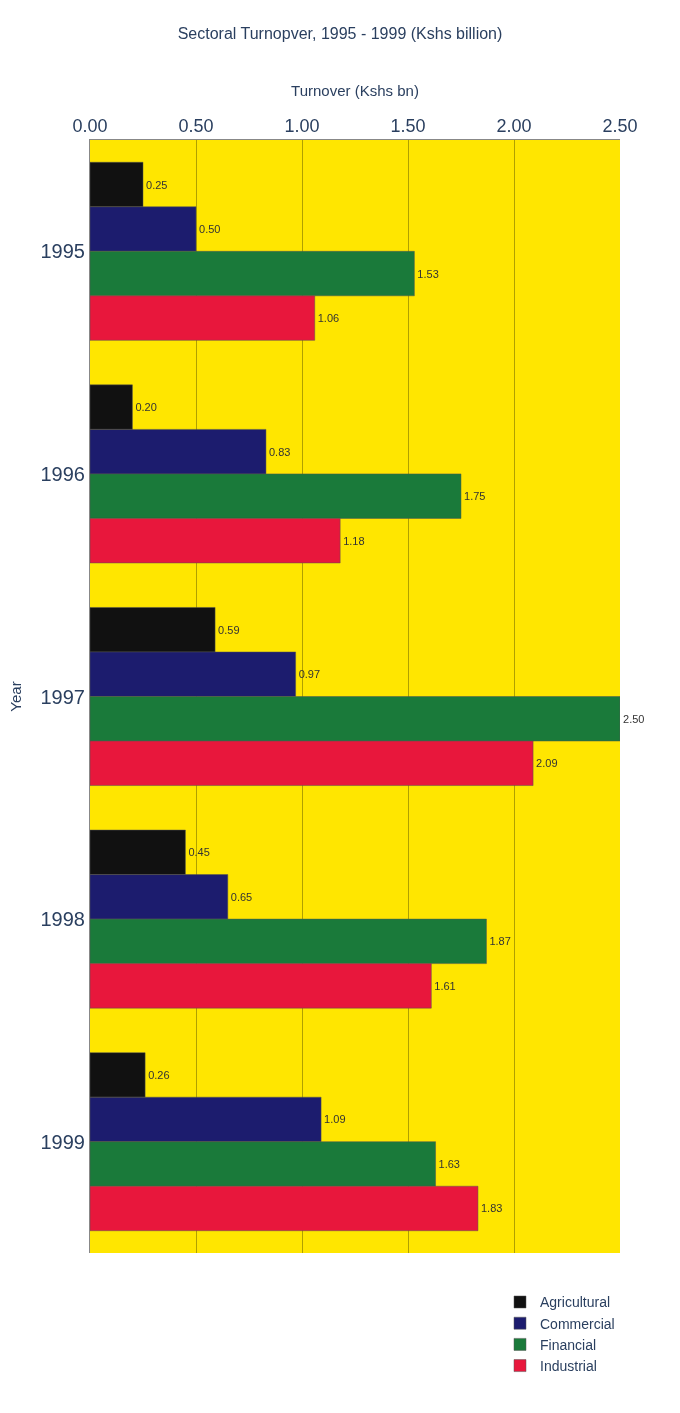  I want to click on data-label: 0.83, so click(279, 451).